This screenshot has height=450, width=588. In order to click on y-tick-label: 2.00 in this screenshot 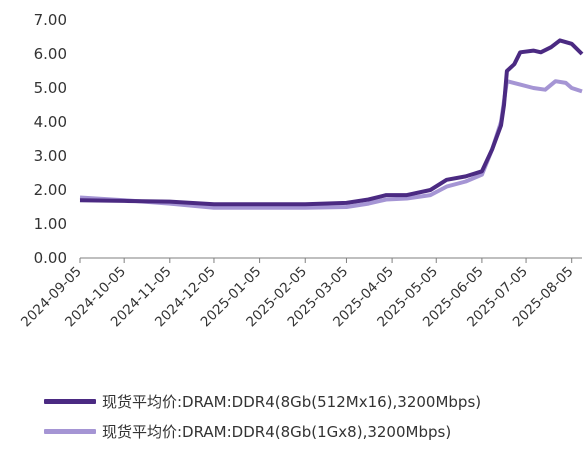, I will do `click(50, 190)`.